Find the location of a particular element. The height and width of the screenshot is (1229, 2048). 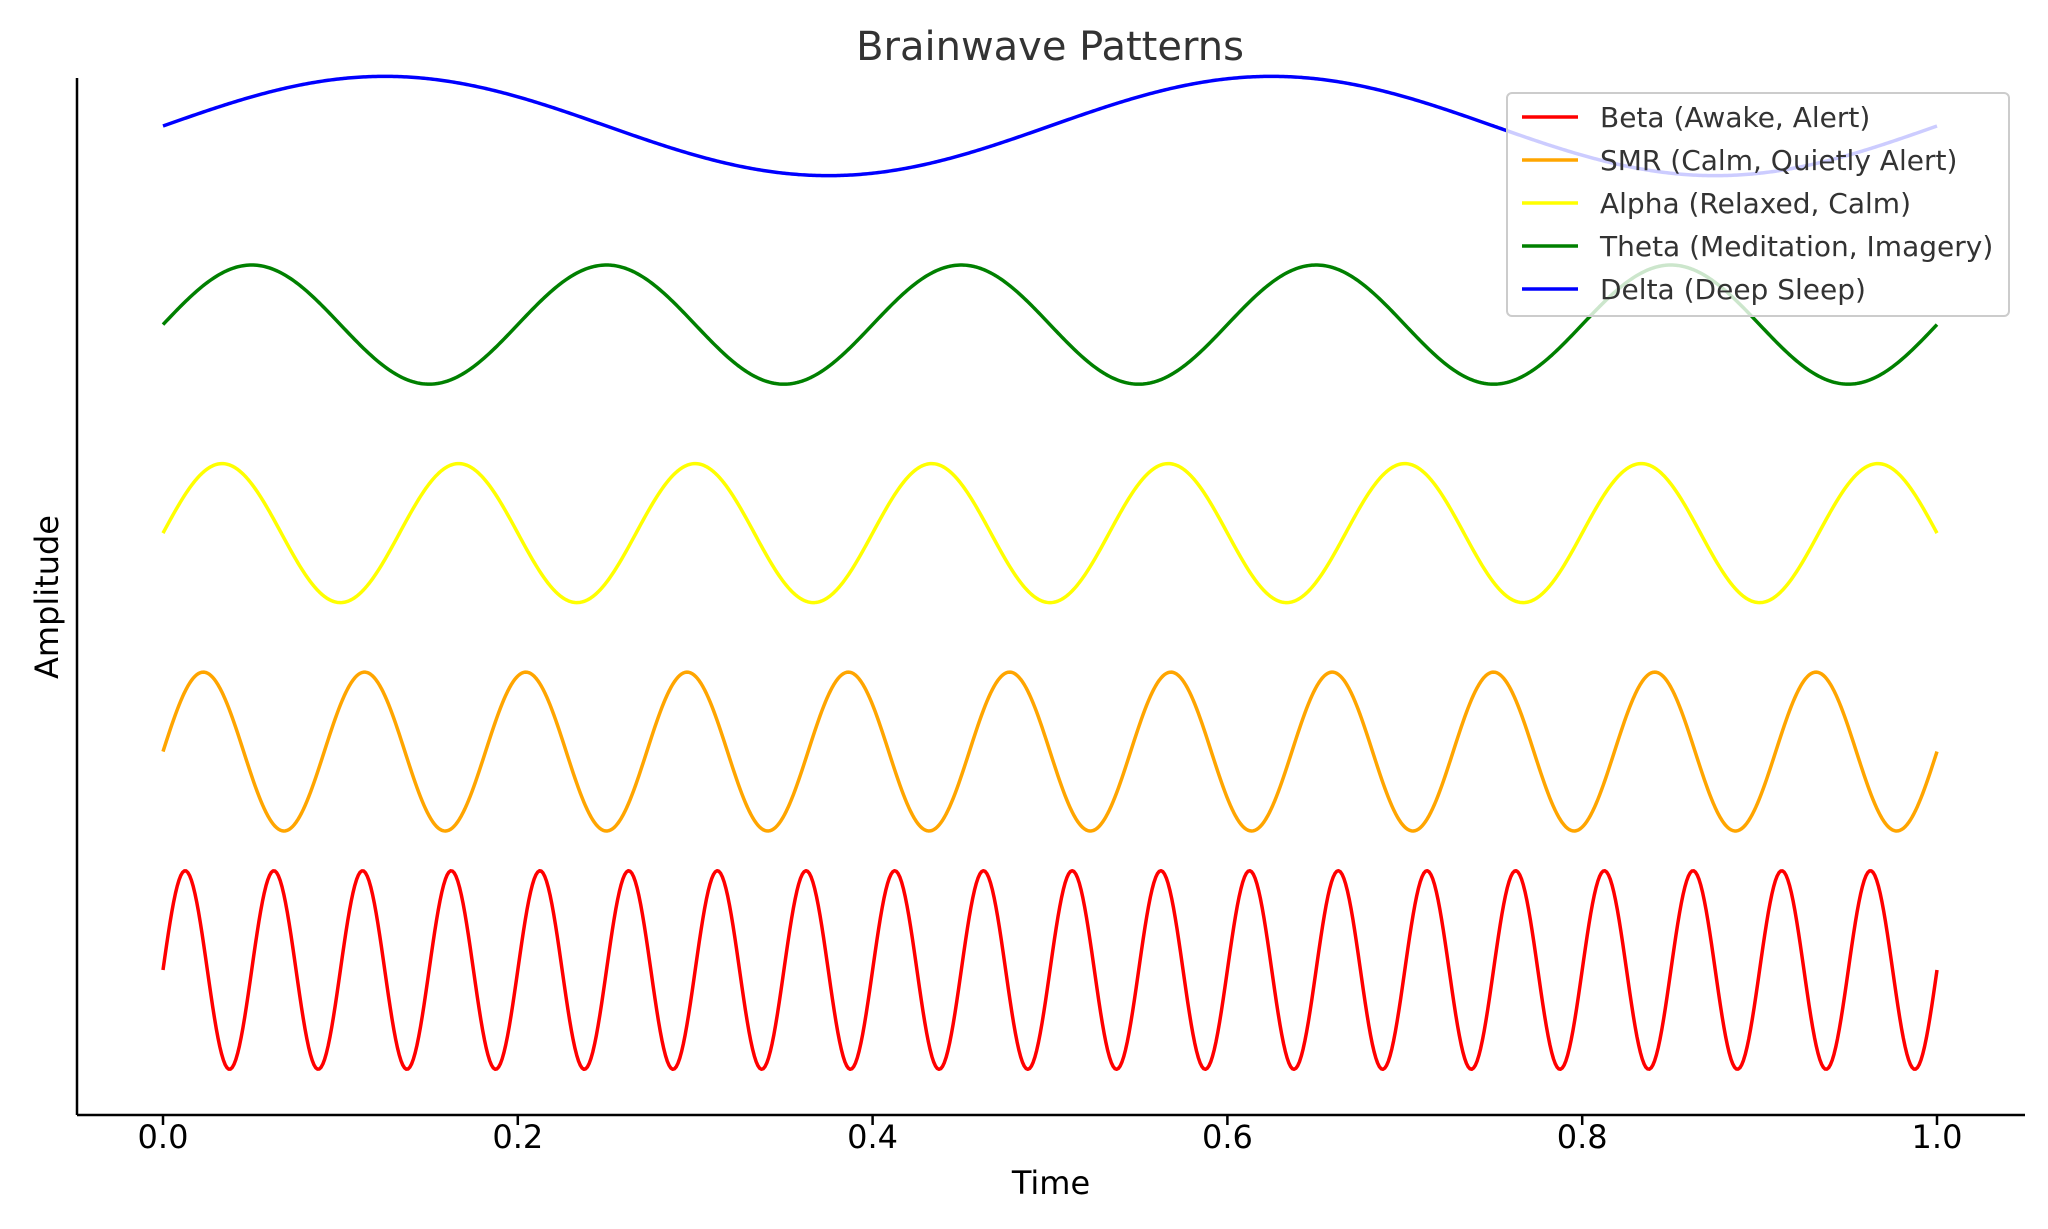

legend-label-1: SMR (Calm, Quietly Alert) is located at coordinates (1778, 160).